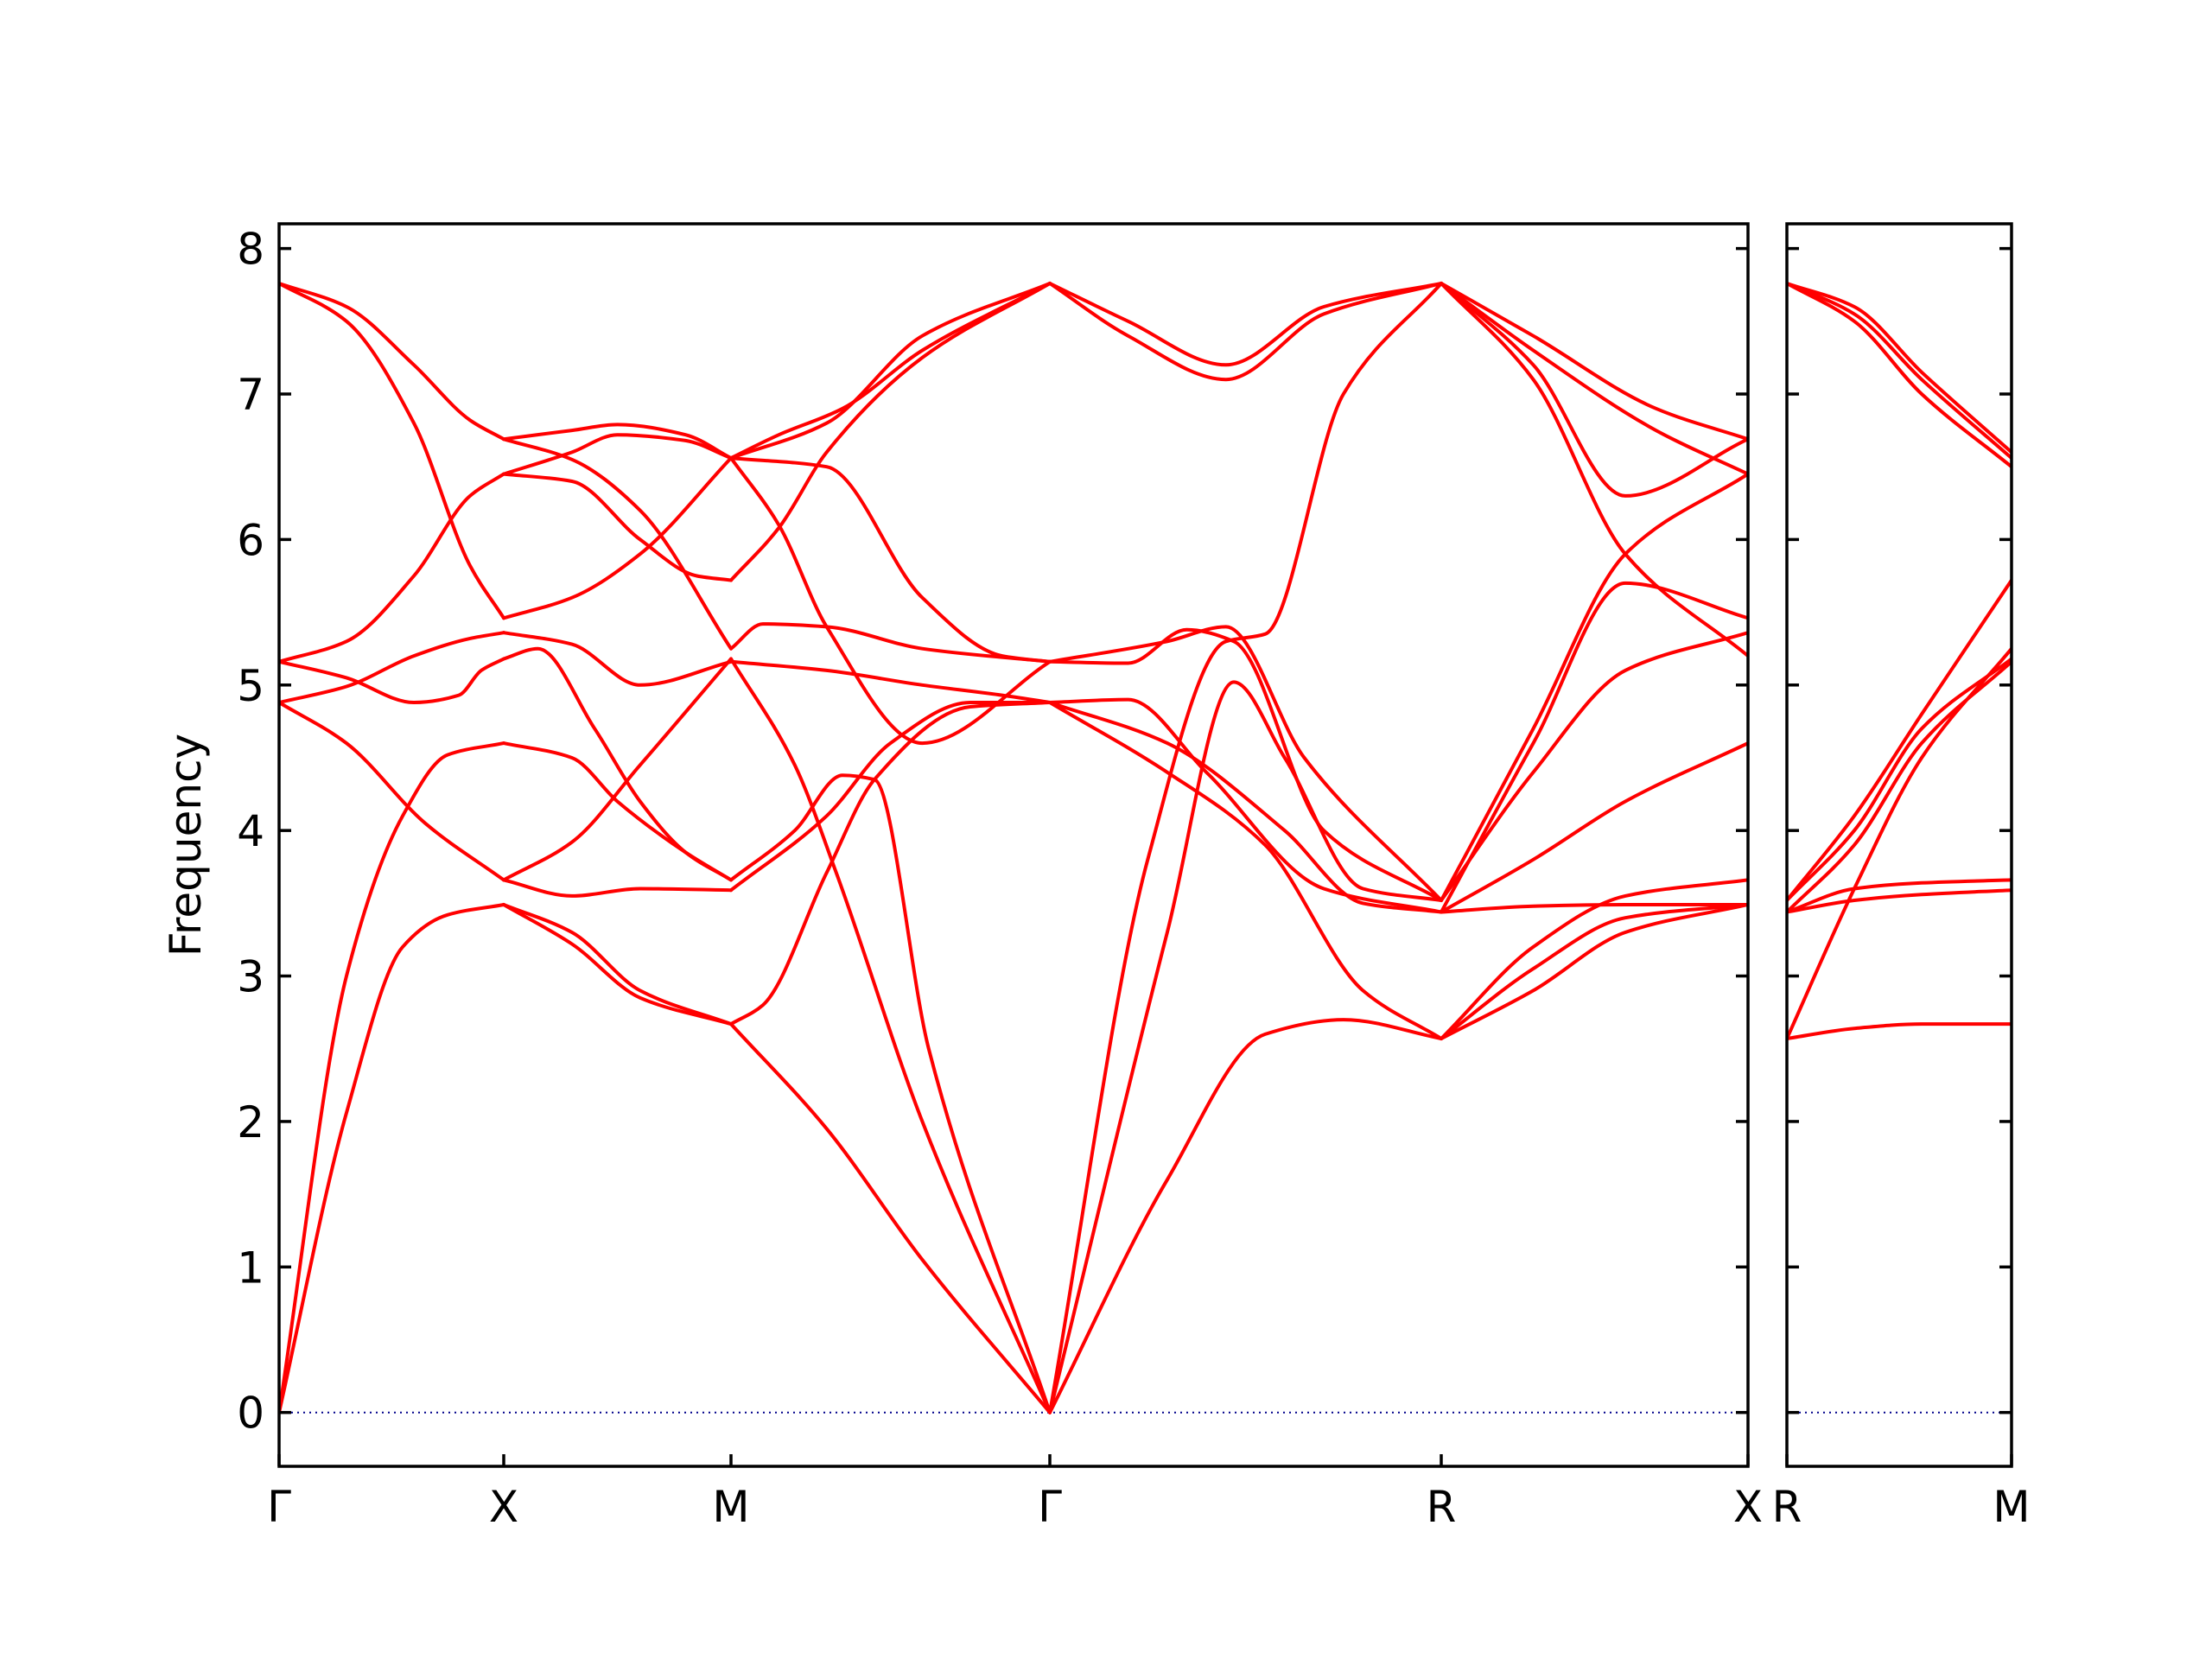  What do you see at coordinates (250, 395) in the screenshot?
I see `y-tick-label: 7` at bounding box center [250, 395].